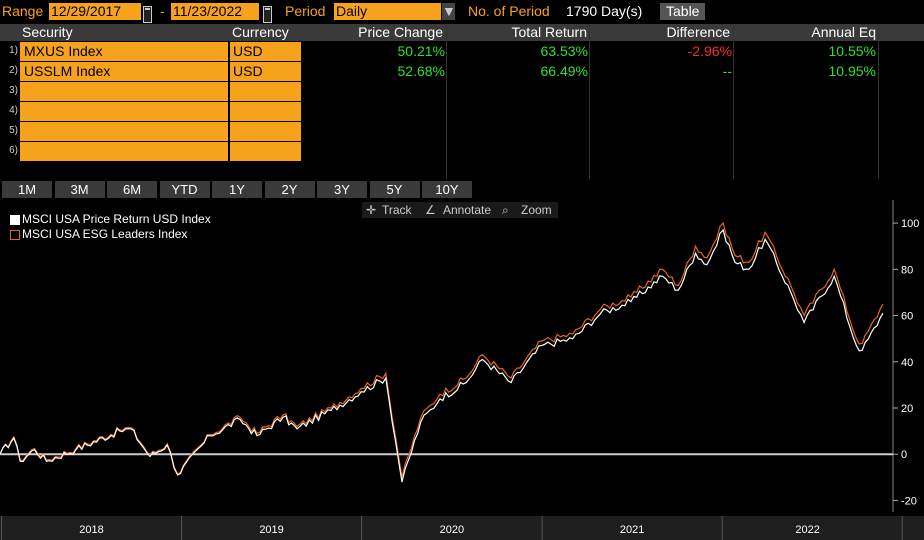 The image size is (924, 540). I want to click on col-header-security: Security, so click(47, 32).